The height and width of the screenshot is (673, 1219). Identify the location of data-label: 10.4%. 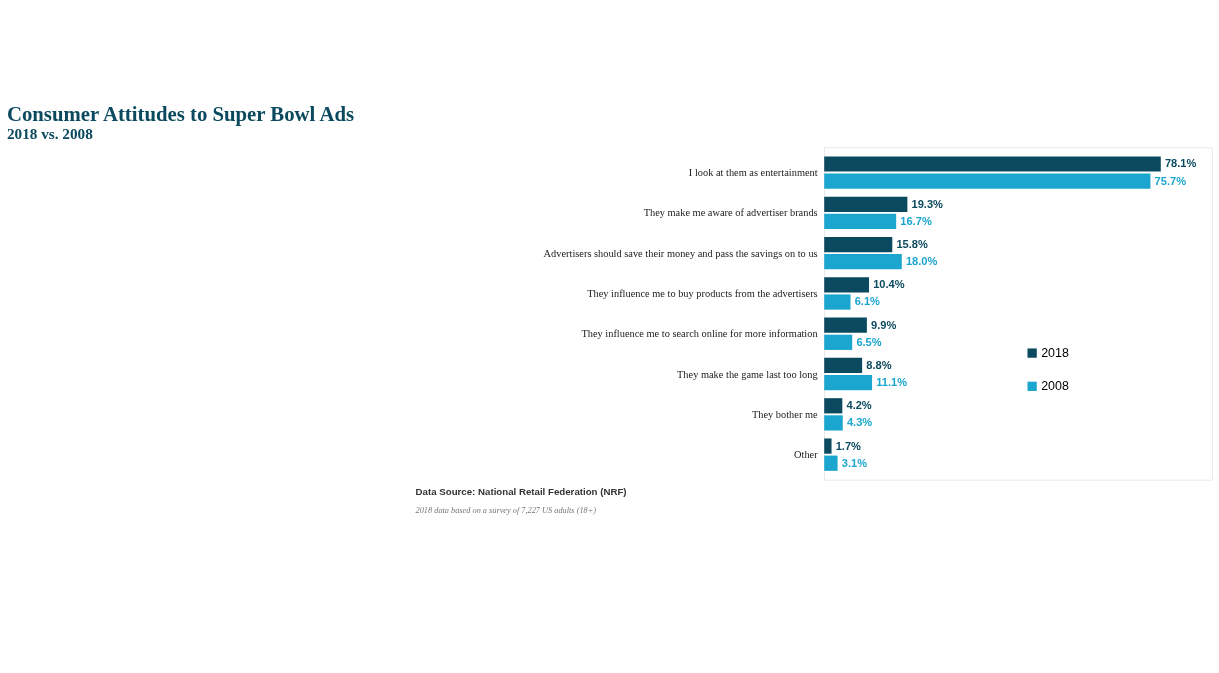
(889, 284).